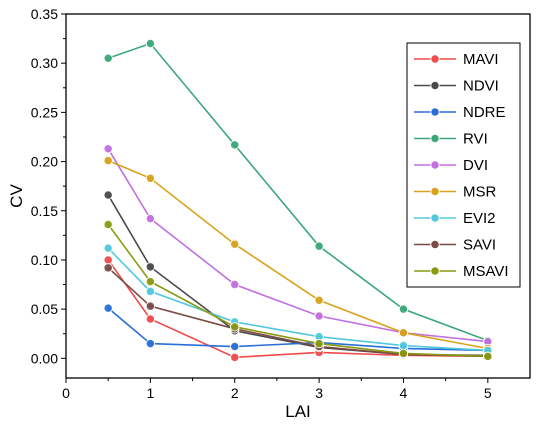  Describe the element at coordinates (480, 192) in the screenshot. I see `legend-label-msr: MSR` at that location.